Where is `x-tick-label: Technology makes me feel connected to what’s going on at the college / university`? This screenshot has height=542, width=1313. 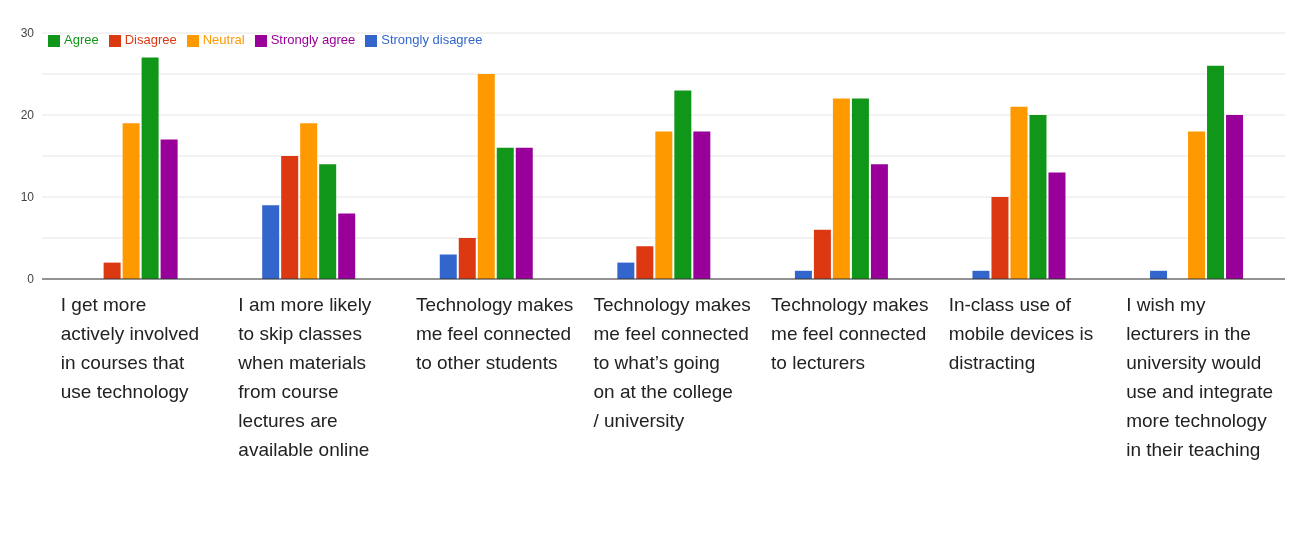
x-tick-label: Technology makes me feel connected to what’s going on at the college / university is located at coordinates (672, 362).